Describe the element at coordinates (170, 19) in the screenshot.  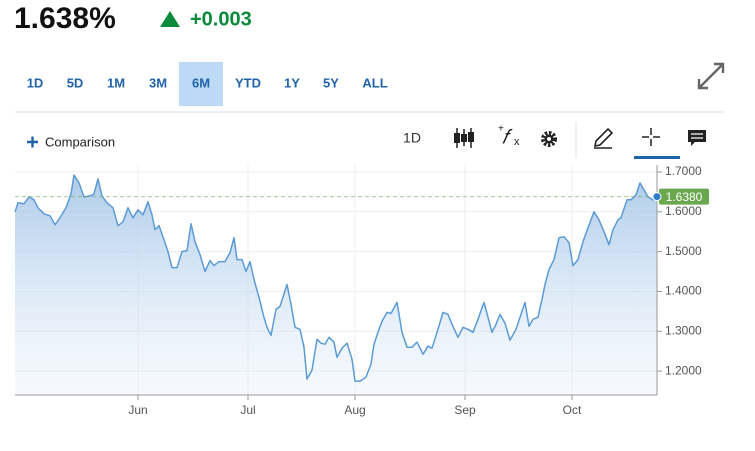
I see `up-arrow` at that location.